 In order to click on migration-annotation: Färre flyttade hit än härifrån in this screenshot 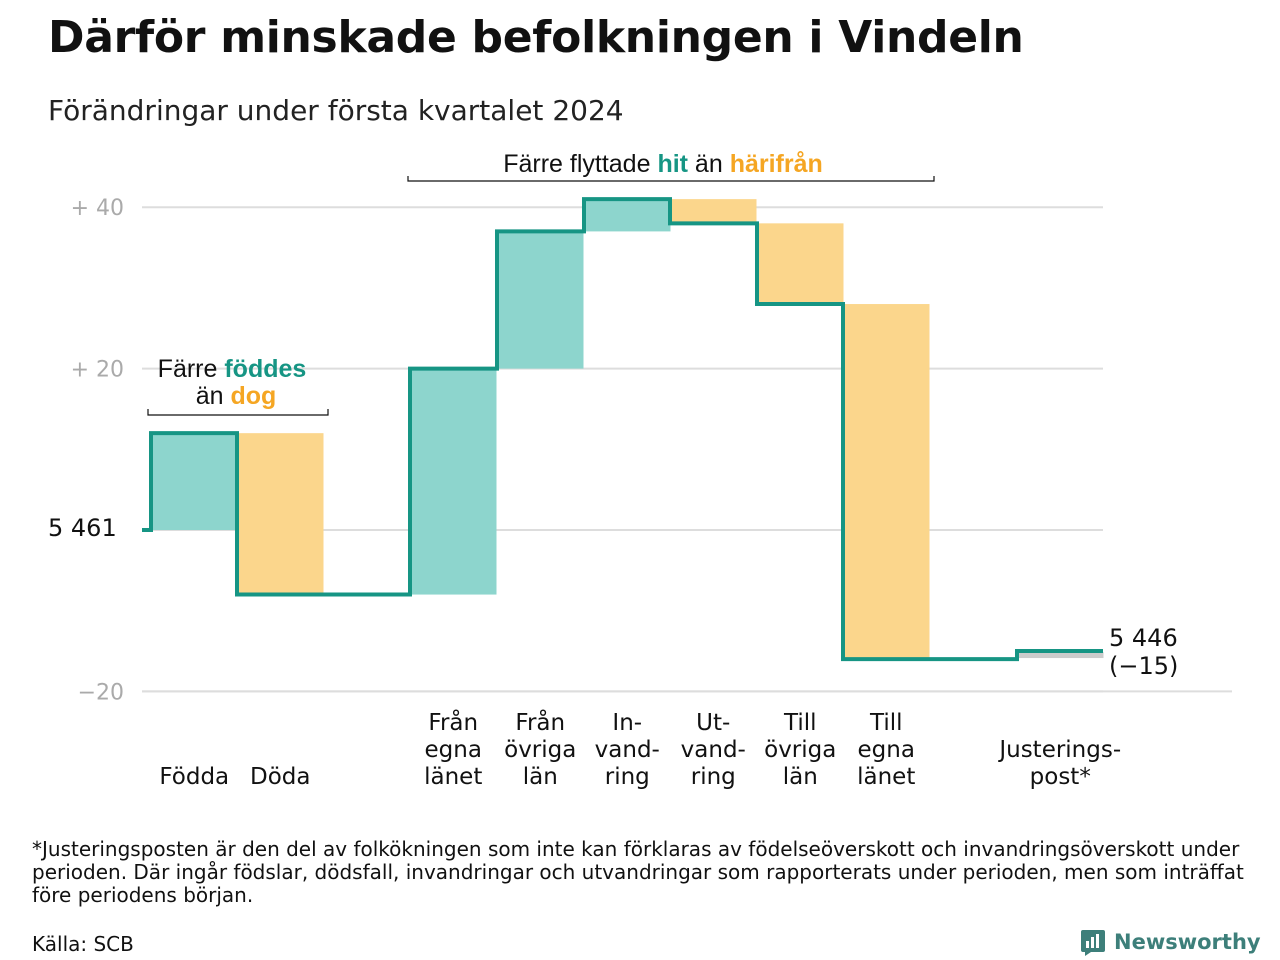, I will do `click(663, 164)`.